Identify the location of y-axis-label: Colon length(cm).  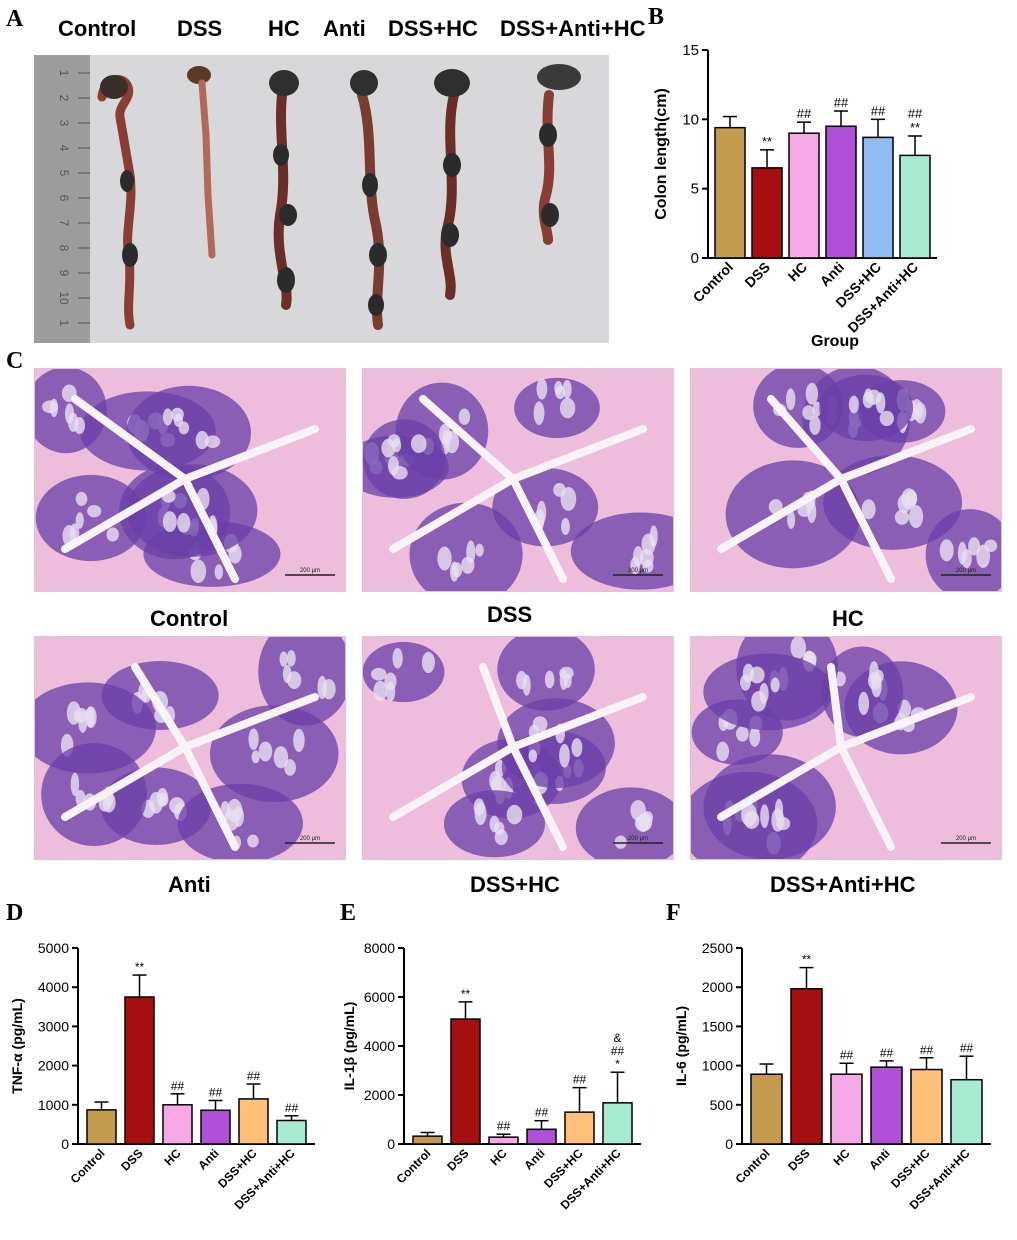
(661, 154).